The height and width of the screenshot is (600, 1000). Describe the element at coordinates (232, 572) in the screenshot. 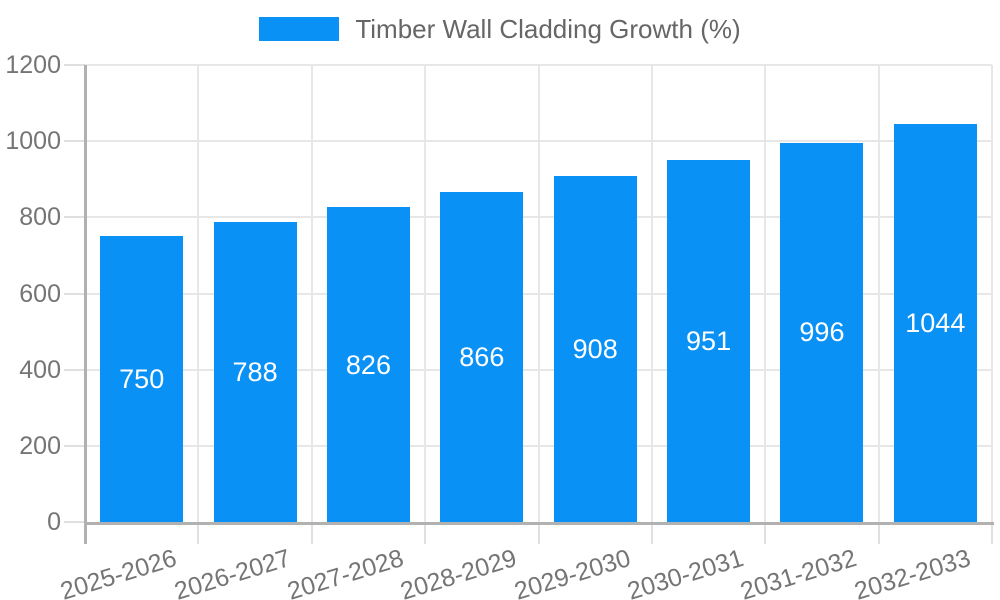

I see `x-tick-label: 2026-2027` at that location.